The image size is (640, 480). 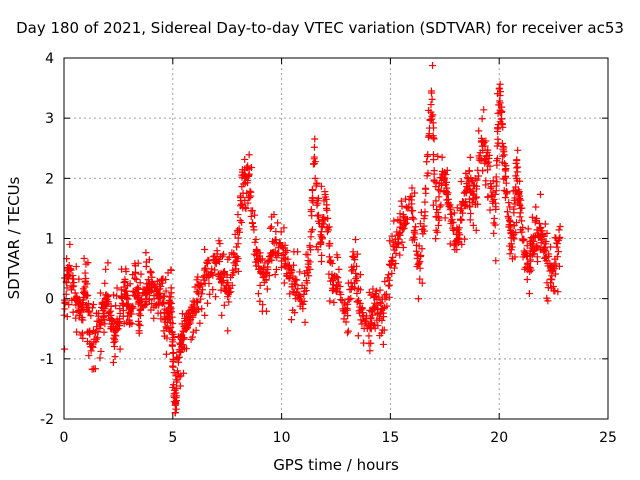 I want to click on x-tick-label: 20, so click(x=499, y=438).